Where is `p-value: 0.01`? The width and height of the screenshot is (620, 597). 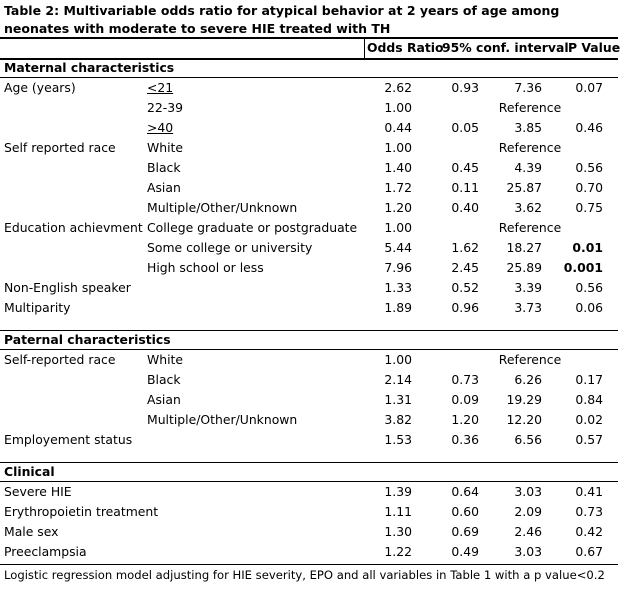 p-value: 0.01 is located at coordinates (587, 247).